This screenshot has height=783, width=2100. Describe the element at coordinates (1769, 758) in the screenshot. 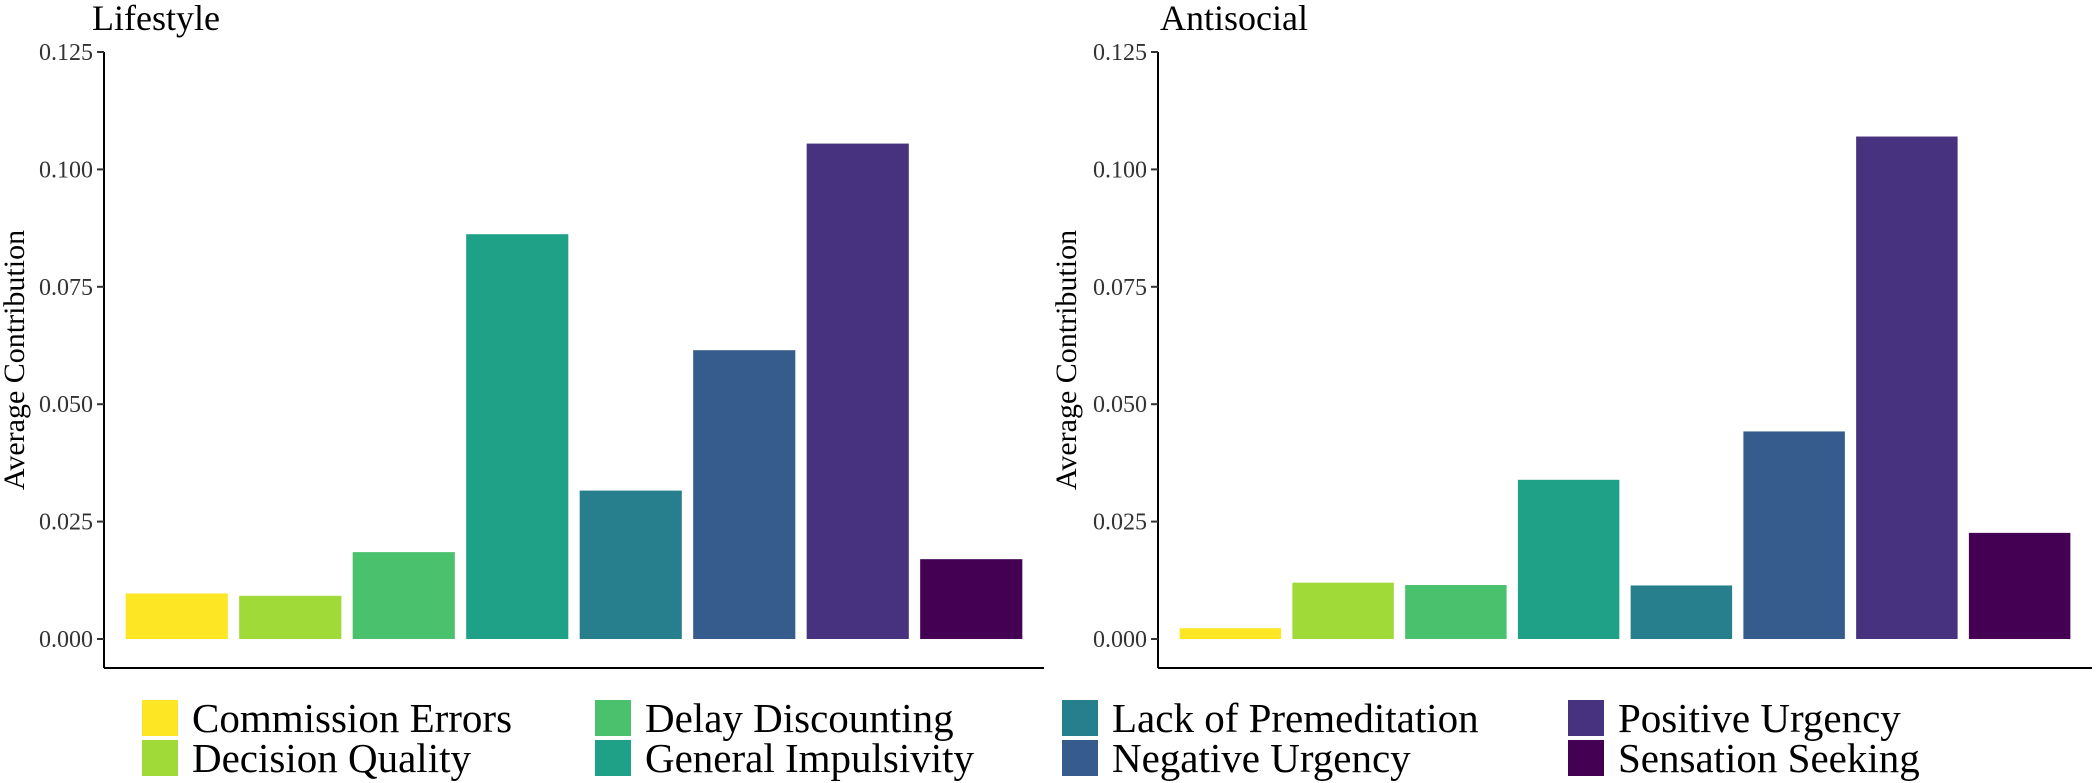

I see `legend-label: Sensation Seeking` at that location.